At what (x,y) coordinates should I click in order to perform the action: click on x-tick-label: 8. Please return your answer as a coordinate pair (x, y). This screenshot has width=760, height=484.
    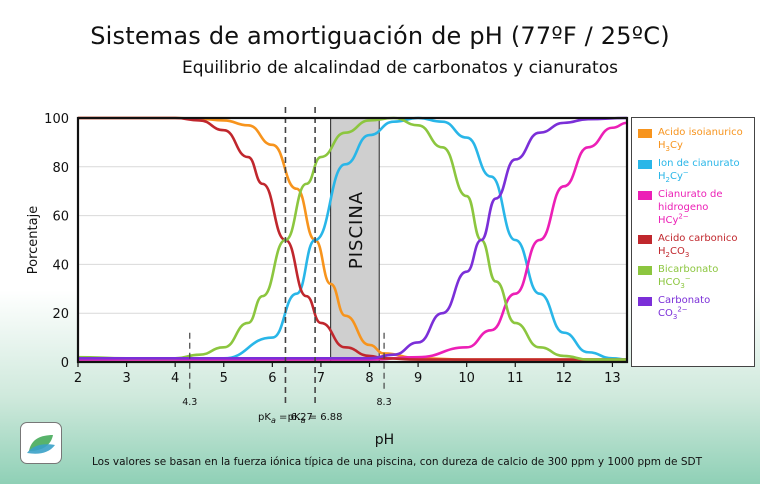
    Looking at the image, I should click on (369, 378).